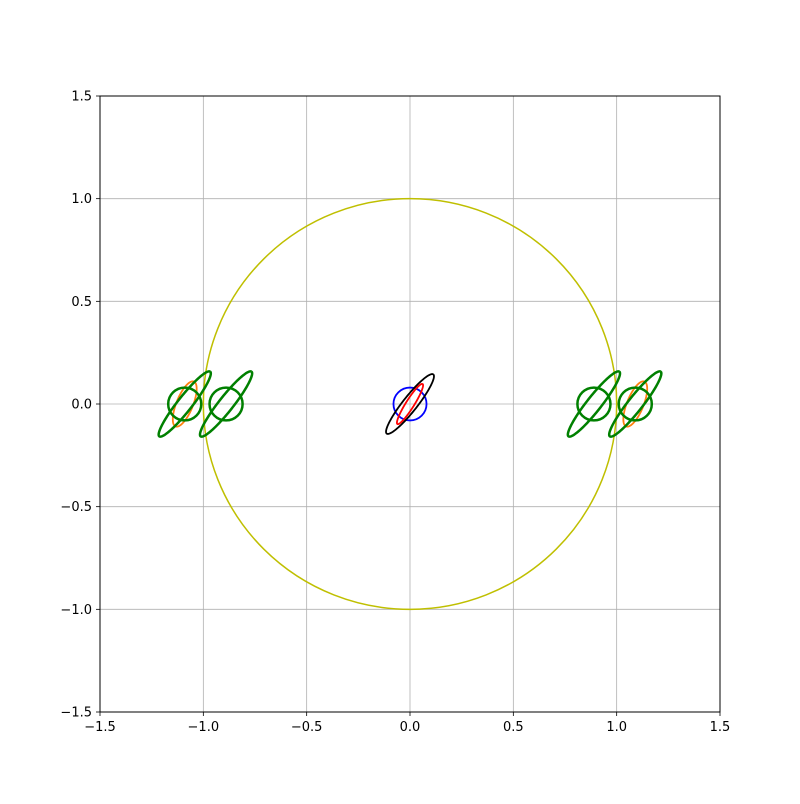 The image size is (800, 804). What do you see at coordinates (81, 405) in the screenshot?
I see `y-tick-label: 0.0` at bounding box center [81, 405].